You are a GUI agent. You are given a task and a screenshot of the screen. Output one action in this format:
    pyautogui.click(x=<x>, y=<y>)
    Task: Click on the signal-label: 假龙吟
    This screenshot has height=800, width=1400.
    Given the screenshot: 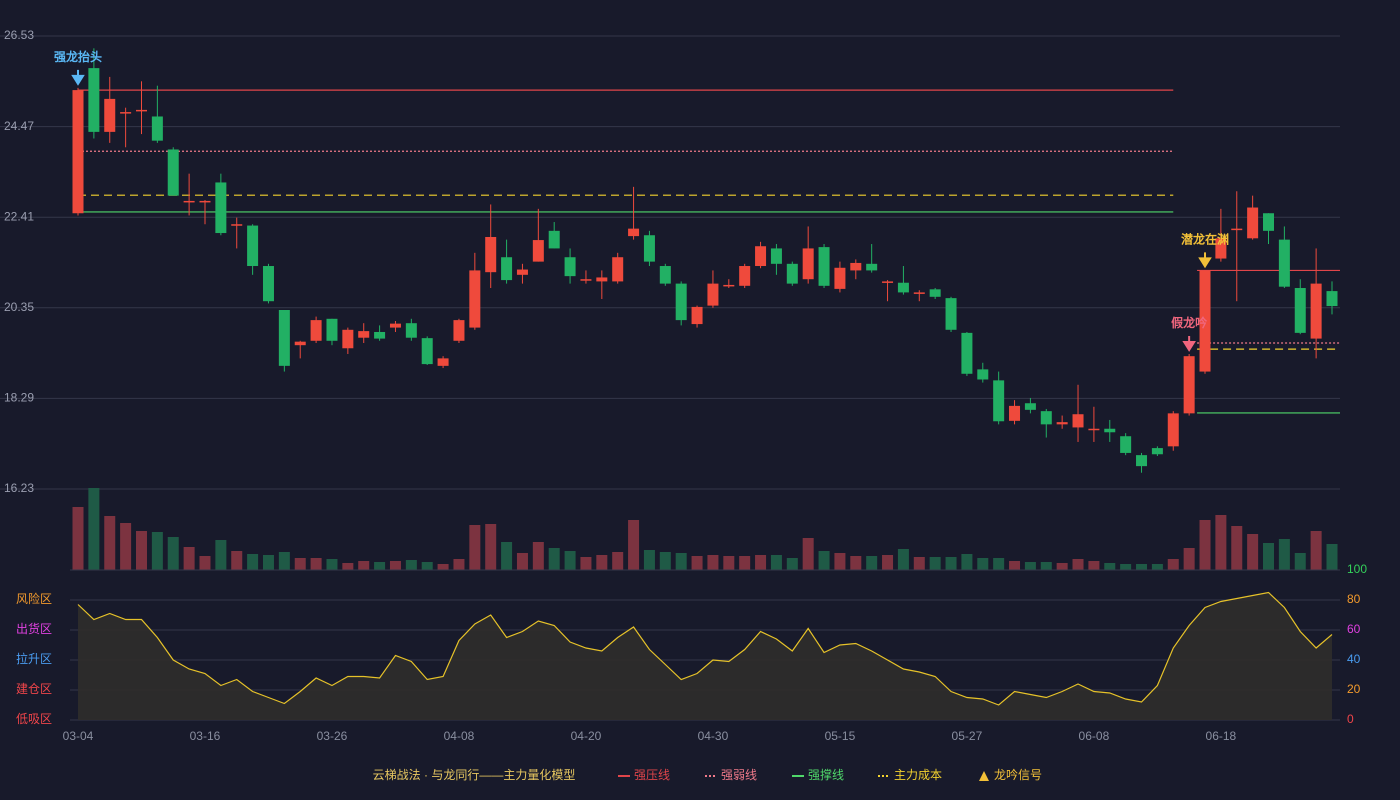 What is the action you would take?
    pyautogui.click(x=1189, y=322)
    